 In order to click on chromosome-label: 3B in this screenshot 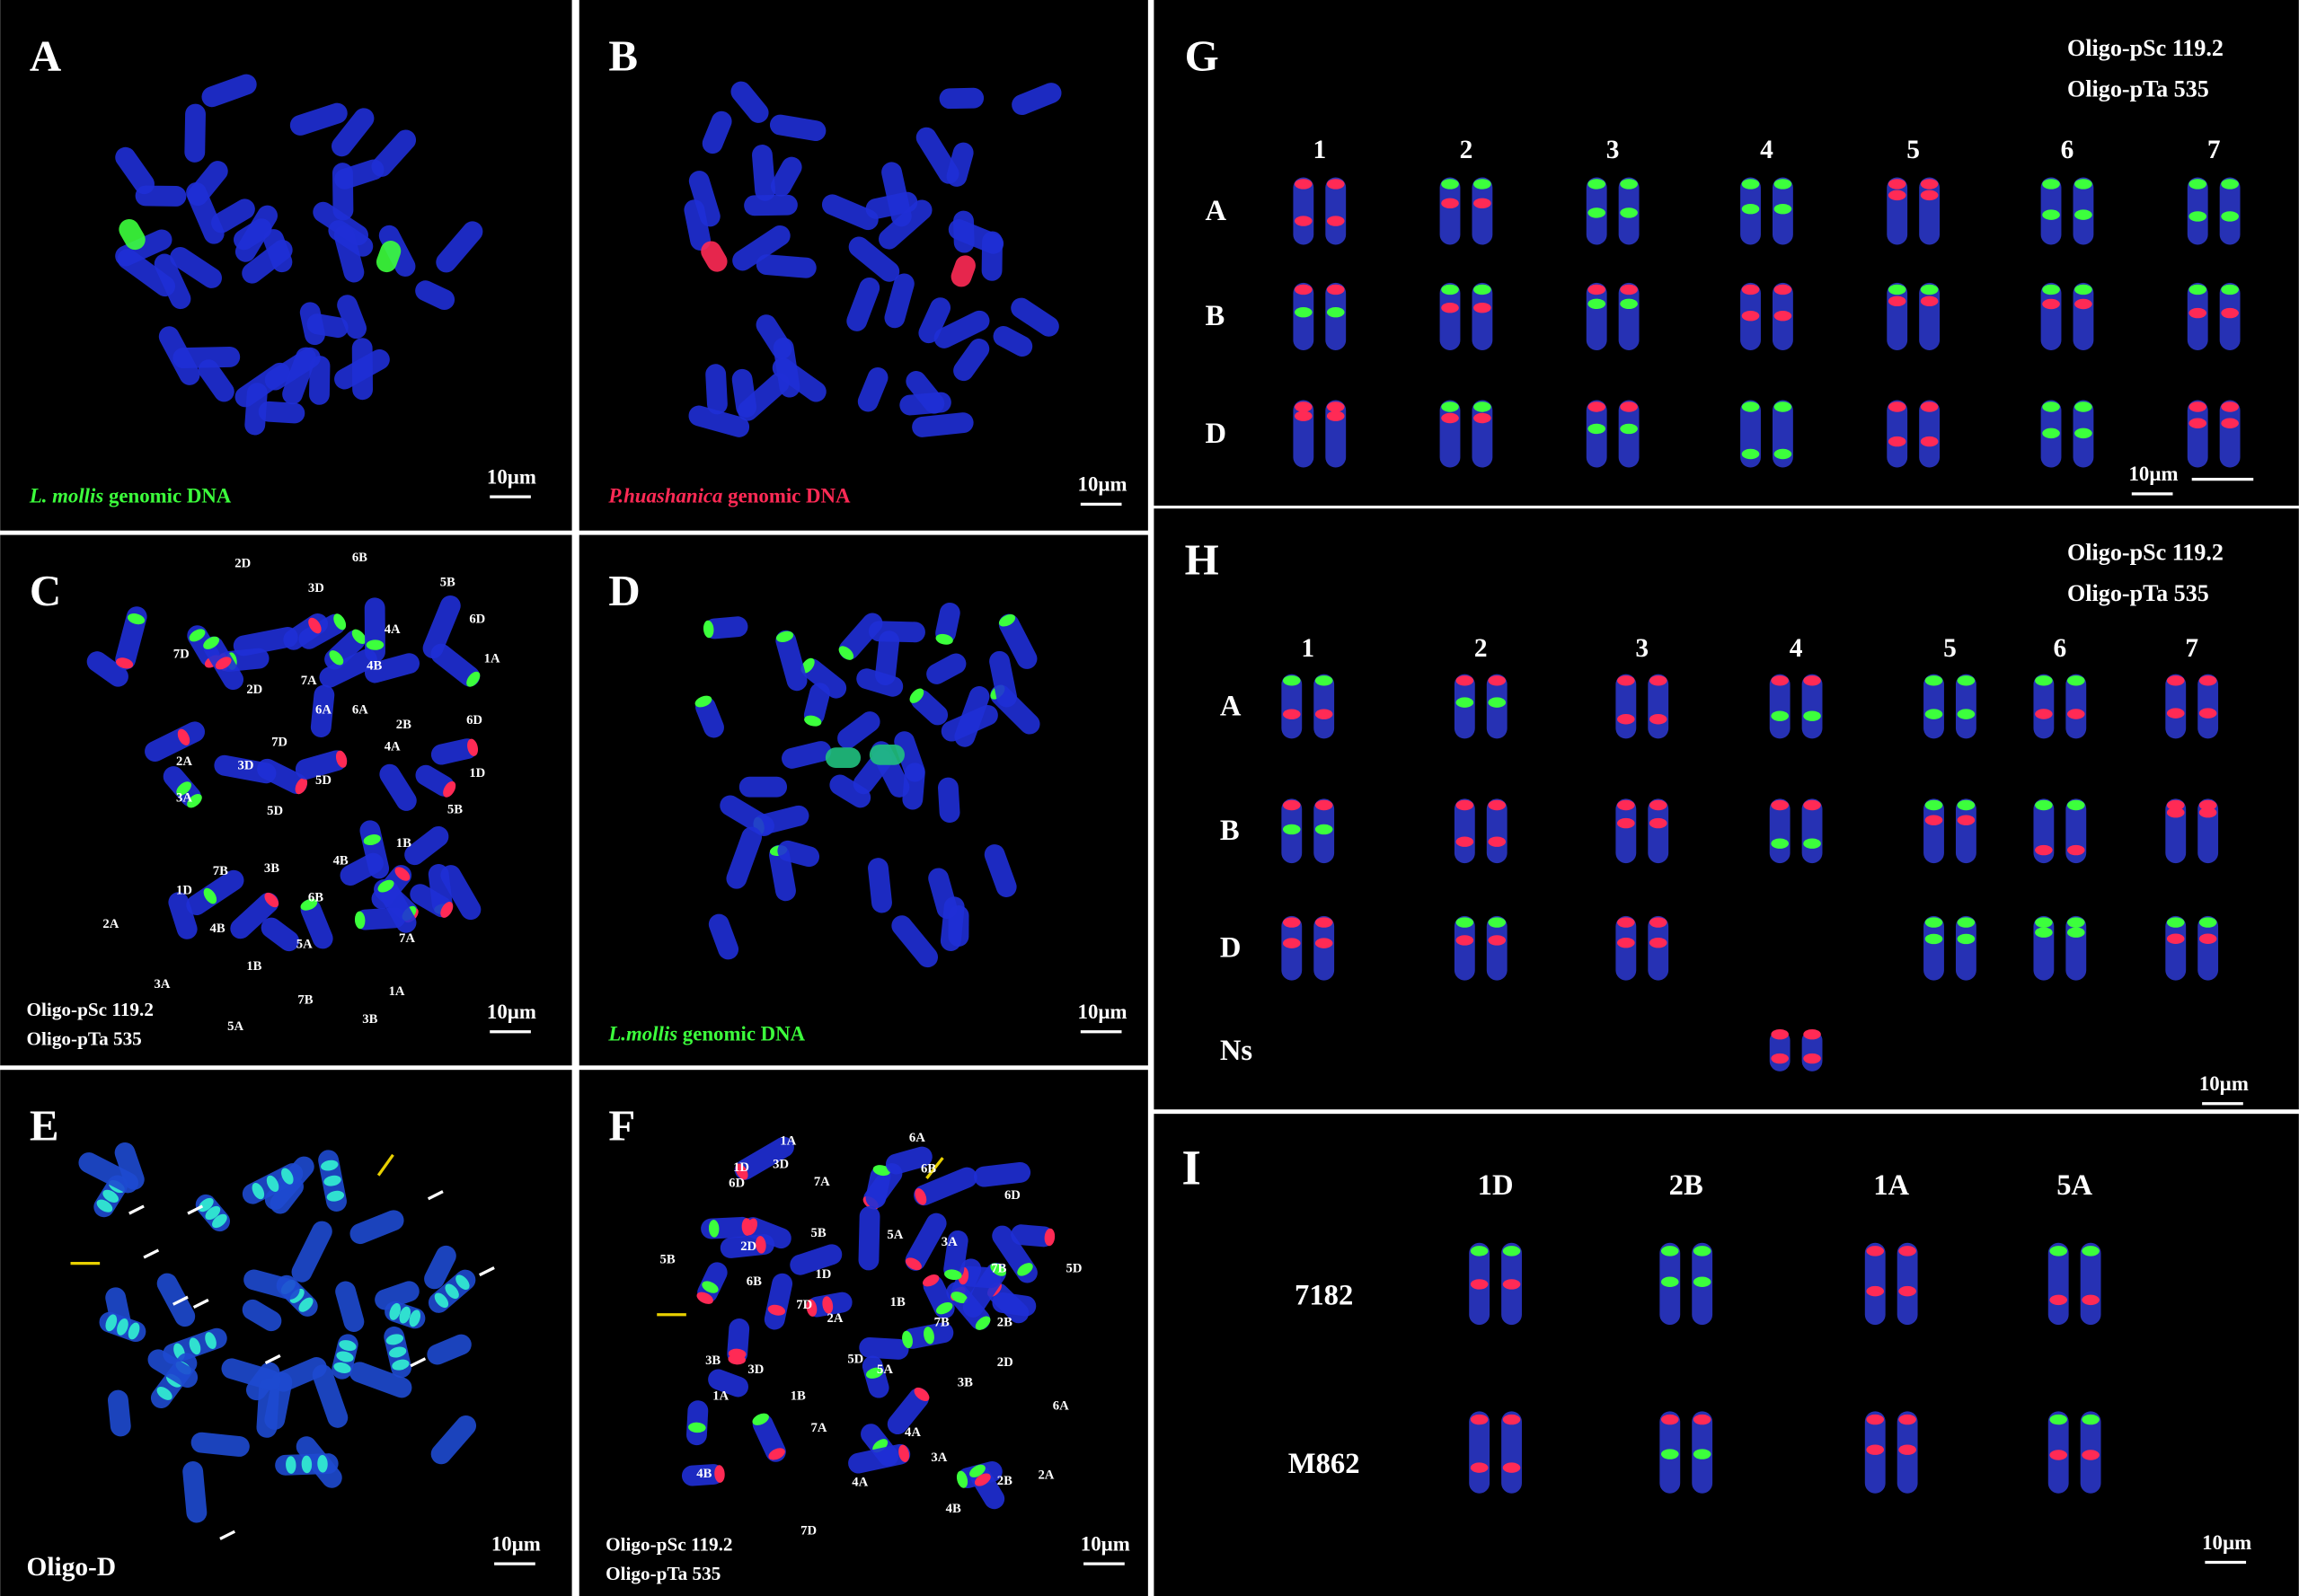, I will do `click(713, 1361)`.